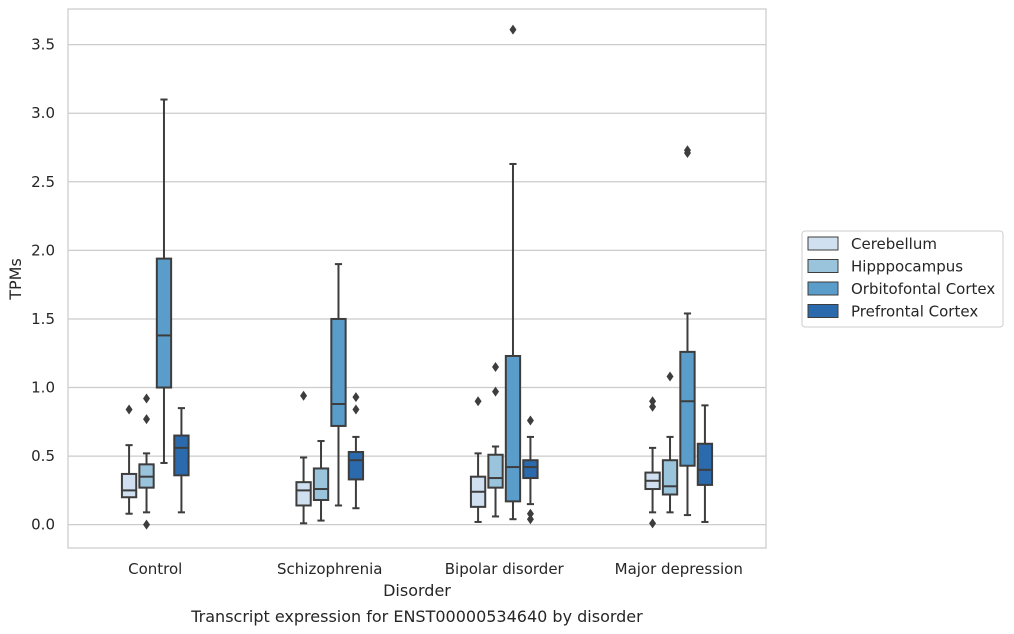  I want to click on legend-label: Hipppocampus, so click(907, 267).